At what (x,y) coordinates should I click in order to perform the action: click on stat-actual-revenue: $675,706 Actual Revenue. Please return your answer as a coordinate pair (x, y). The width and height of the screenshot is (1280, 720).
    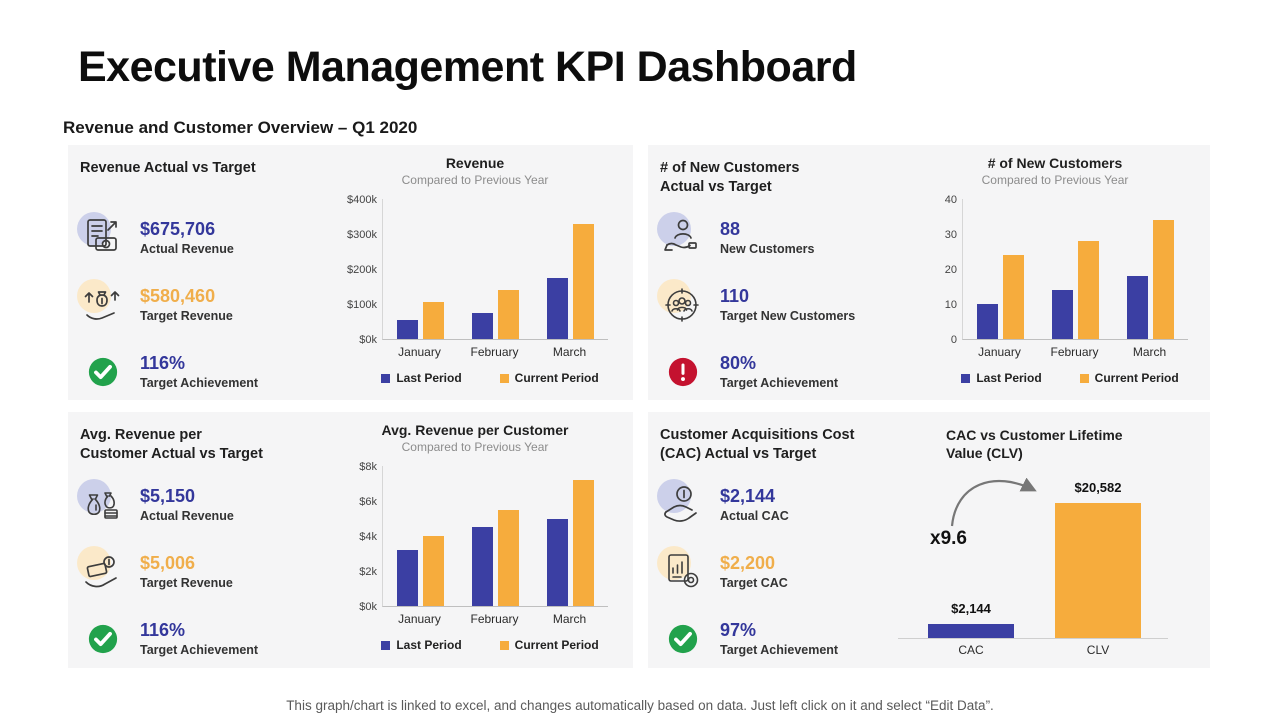
    Looking at the image, I should click on (201, 238).